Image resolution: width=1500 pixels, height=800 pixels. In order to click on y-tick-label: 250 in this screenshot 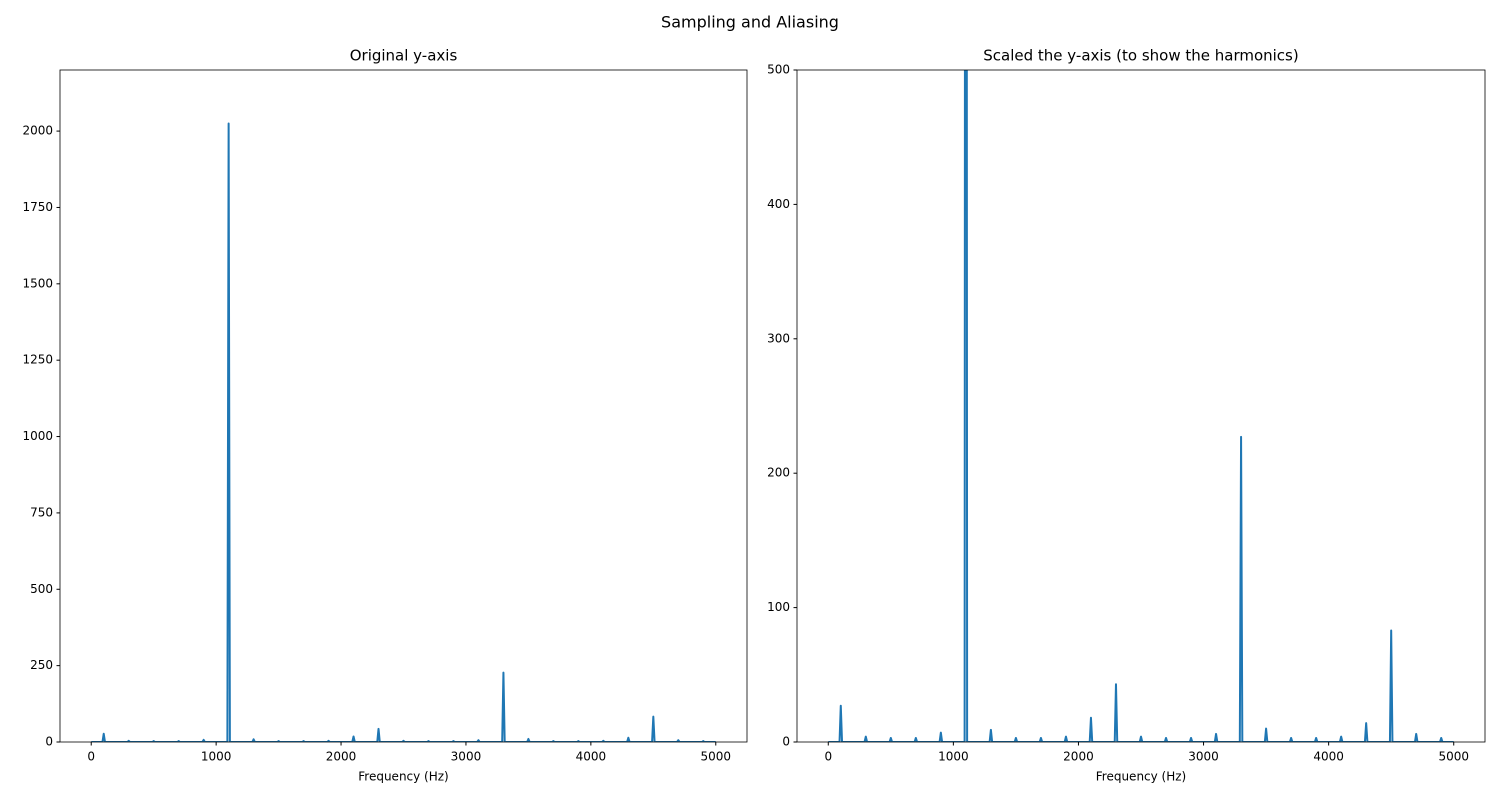, I will do `click(41, 665)`.